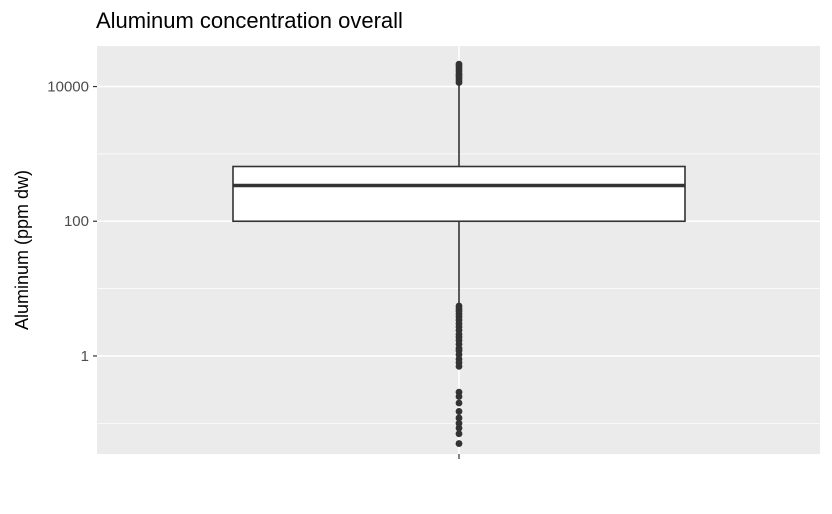 The image size is (832, 514). I want to click on y-tick-label: 1, so click(85, 356).